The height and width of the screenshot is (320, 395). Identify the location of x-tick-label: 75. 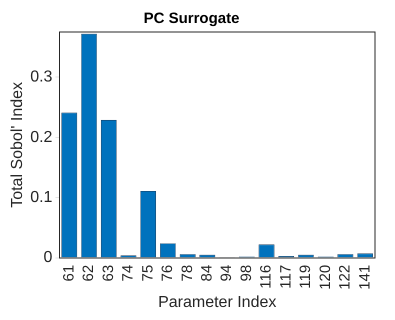
(147, 273).